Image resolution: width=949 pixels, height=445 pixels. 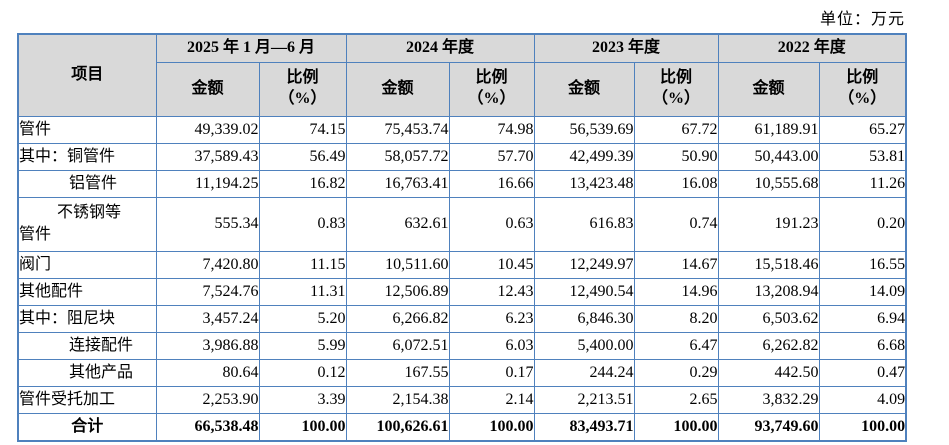 I want to click on ratio-cell: 0.20, so click(x=862, y=224).